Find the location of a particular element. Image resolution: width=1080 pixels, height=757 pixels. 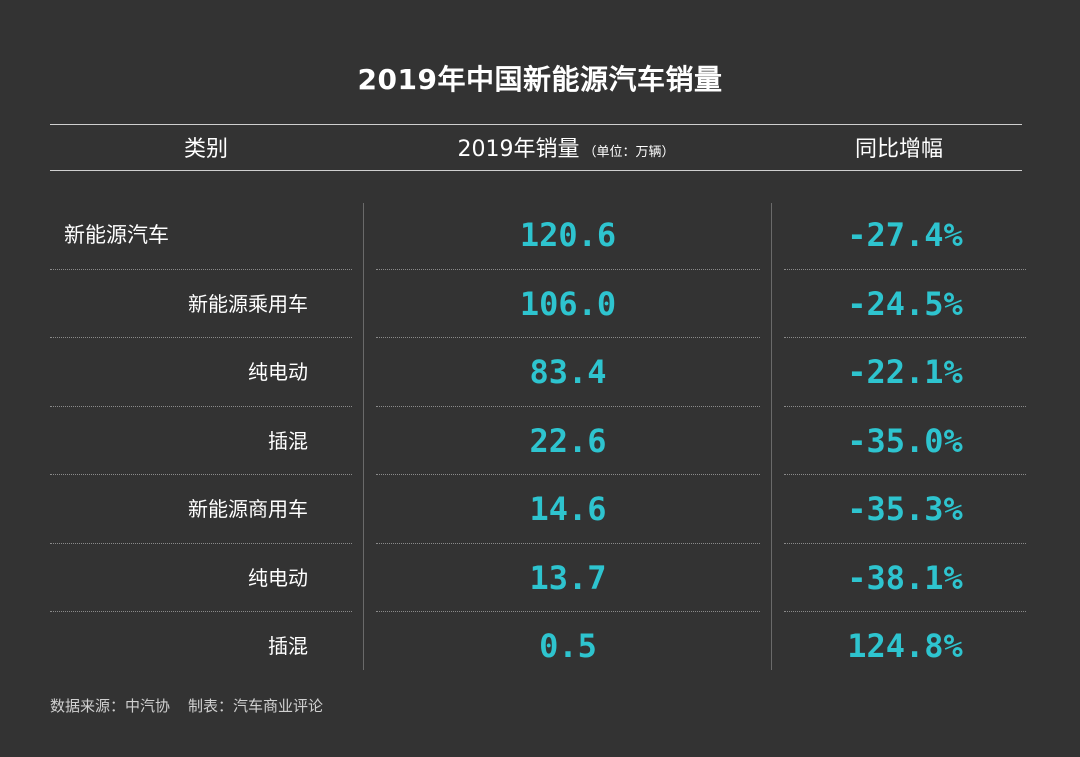

table-row: 新能源乘用车 106.0 -24.5% is located at coordinates (540, 304).